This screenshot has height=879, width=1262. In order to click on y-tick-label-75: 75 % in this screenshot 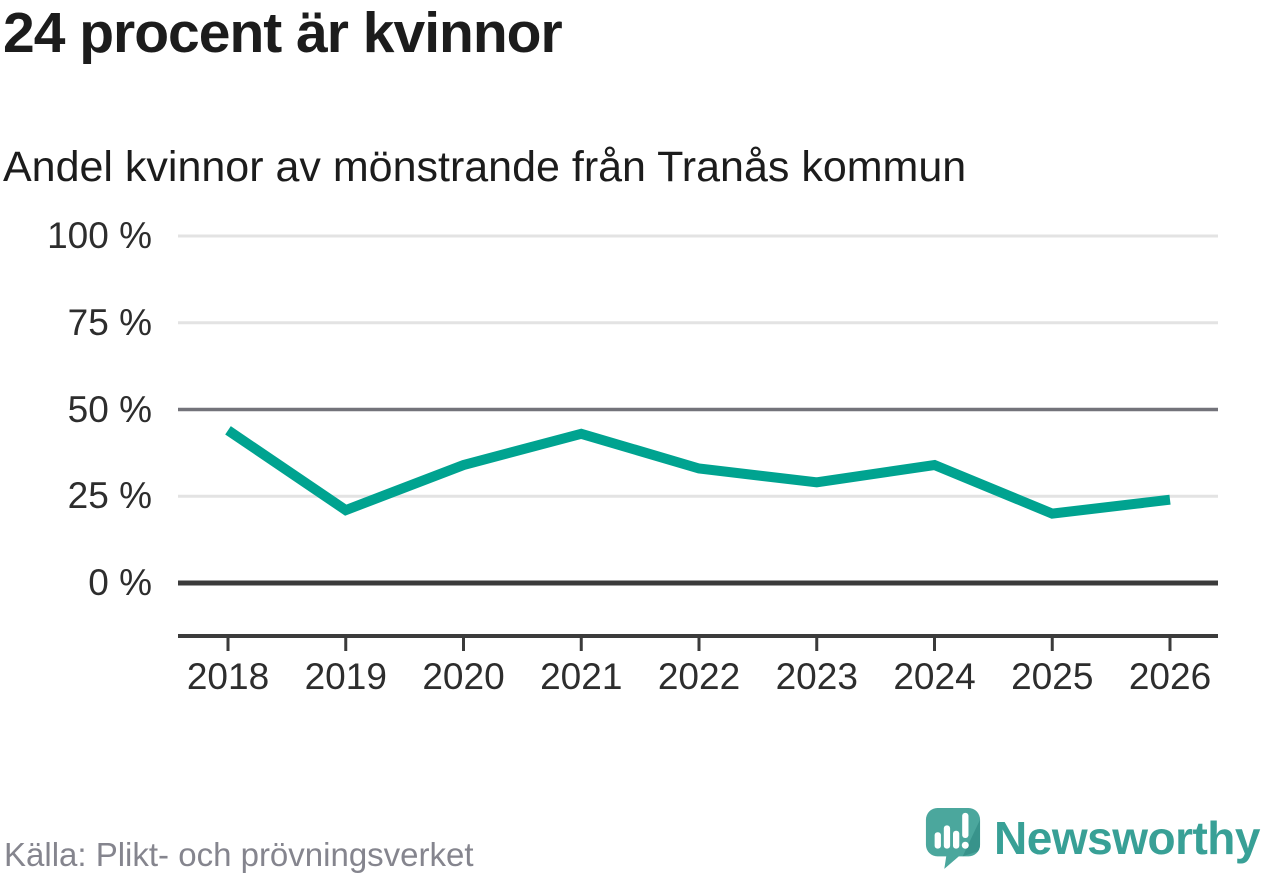, I will do `click(109, 322)`.